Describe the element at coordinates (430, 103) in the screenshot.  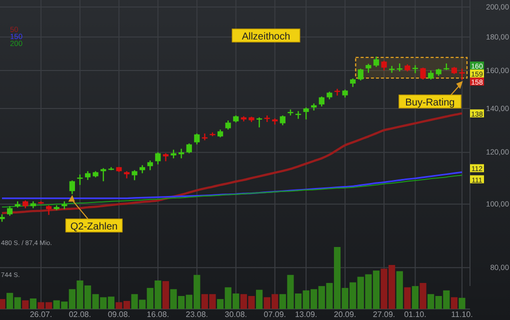
I see `annotation: Buy-Rating` at that location.